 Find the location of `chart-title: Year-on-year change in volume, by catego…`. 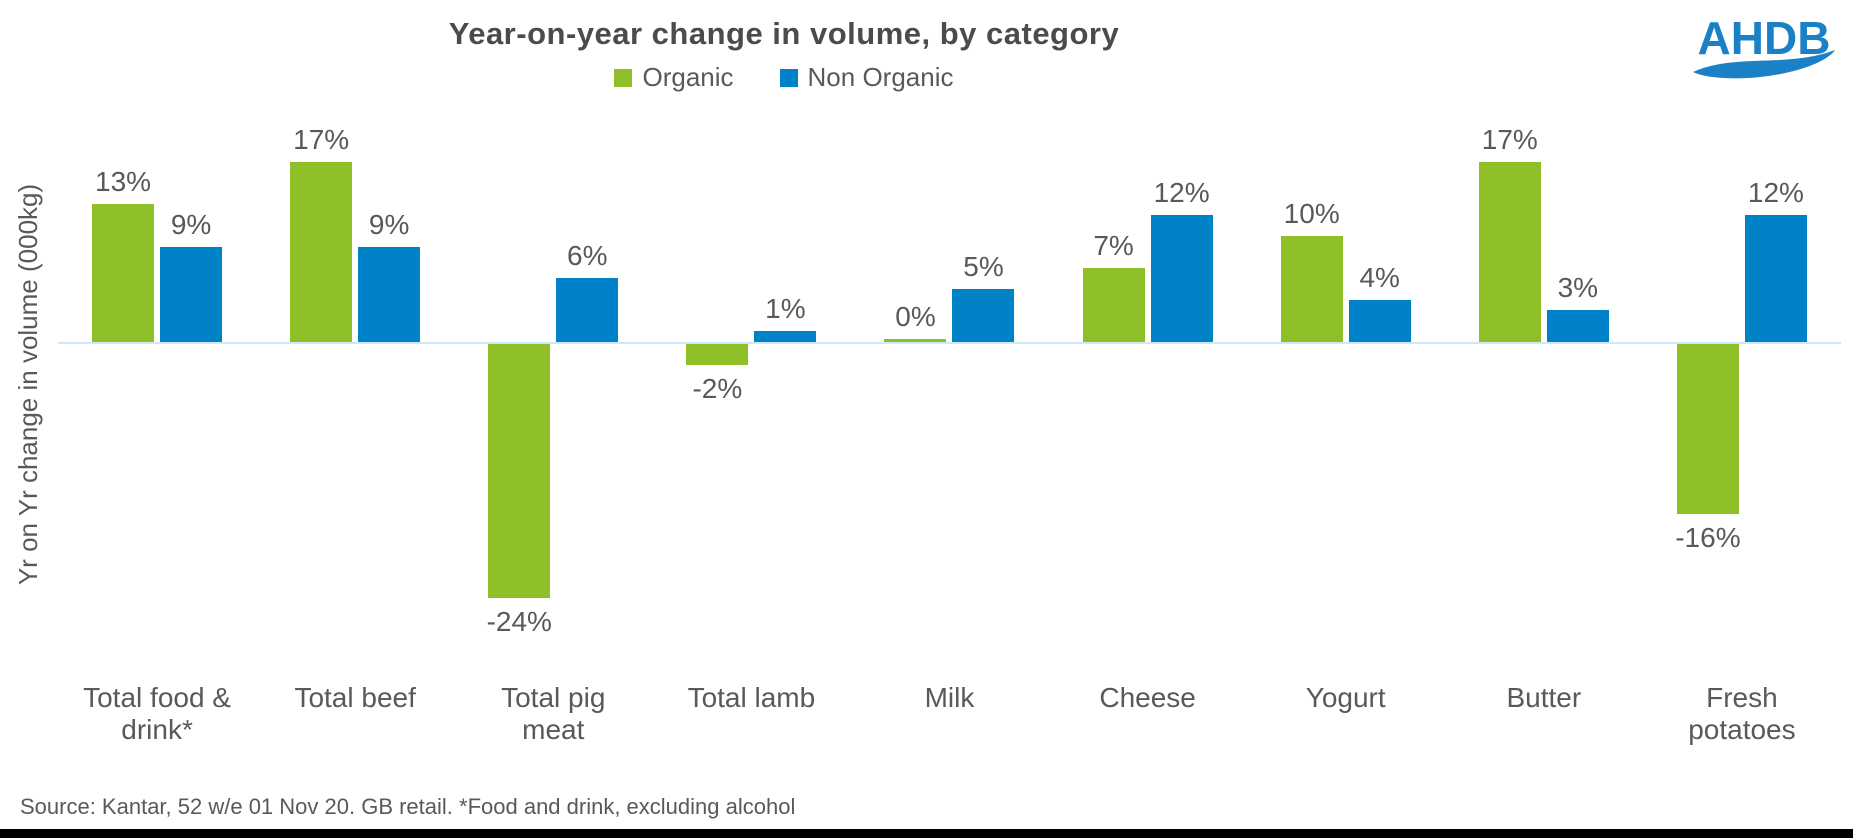

chart-title: Year-on-year change in volume, by catego… is located at coordinates (784, 33).